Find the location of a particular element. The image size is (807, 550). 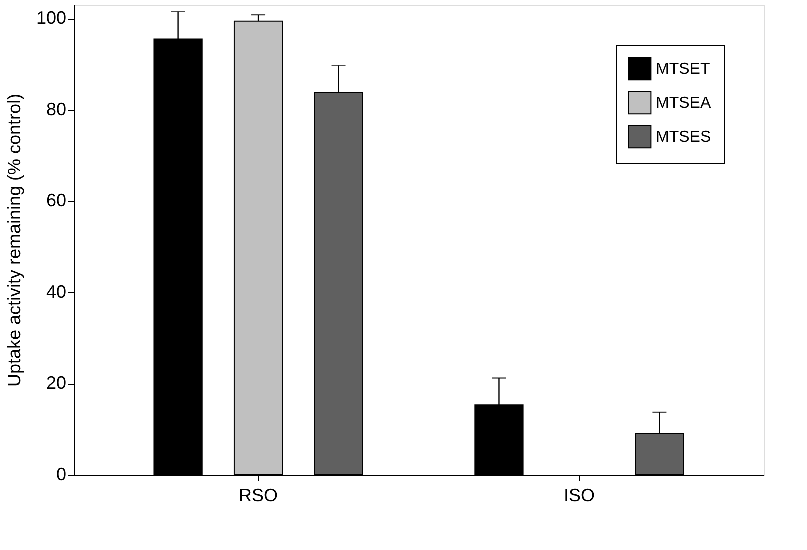

y-tick-label: 40 is located at coordinates (56, 292).